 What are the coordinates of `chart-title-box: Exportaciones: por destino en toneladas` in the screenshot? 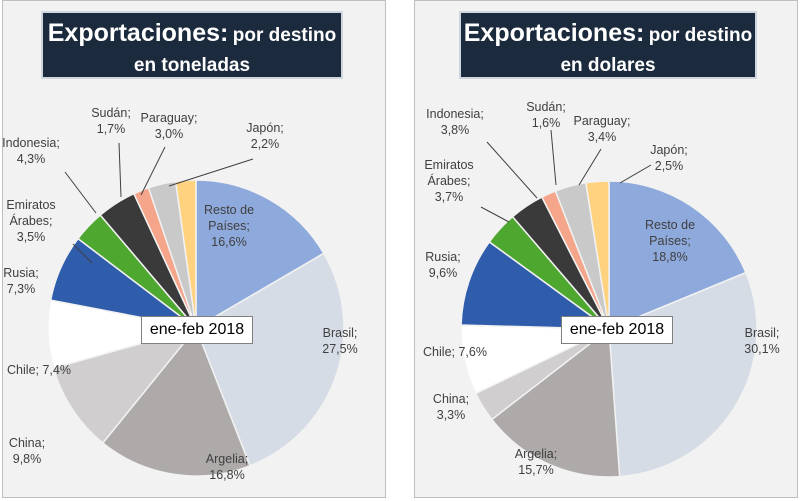 It's located at (192, 45).